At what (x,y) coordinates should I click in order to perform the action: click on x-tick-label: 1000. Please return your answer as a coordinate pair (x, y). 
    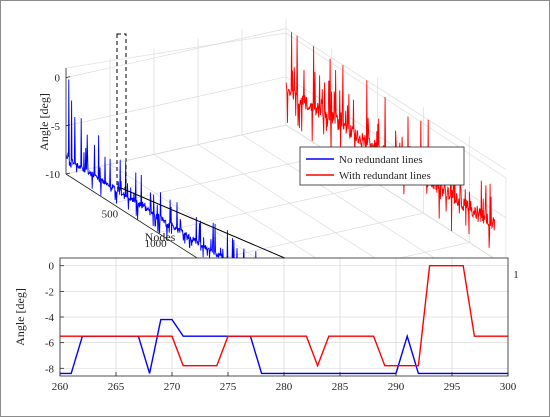
    Looking at the image, I should click on (156, 244).